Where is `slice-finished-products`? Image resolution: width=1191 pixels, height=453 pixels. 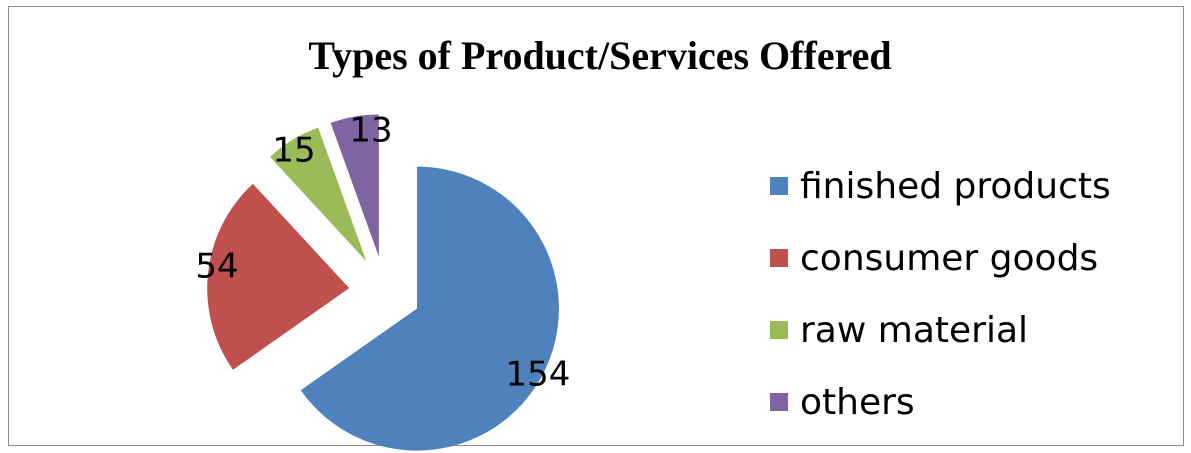
slice-finished-products is located at coordinates (429, 308).